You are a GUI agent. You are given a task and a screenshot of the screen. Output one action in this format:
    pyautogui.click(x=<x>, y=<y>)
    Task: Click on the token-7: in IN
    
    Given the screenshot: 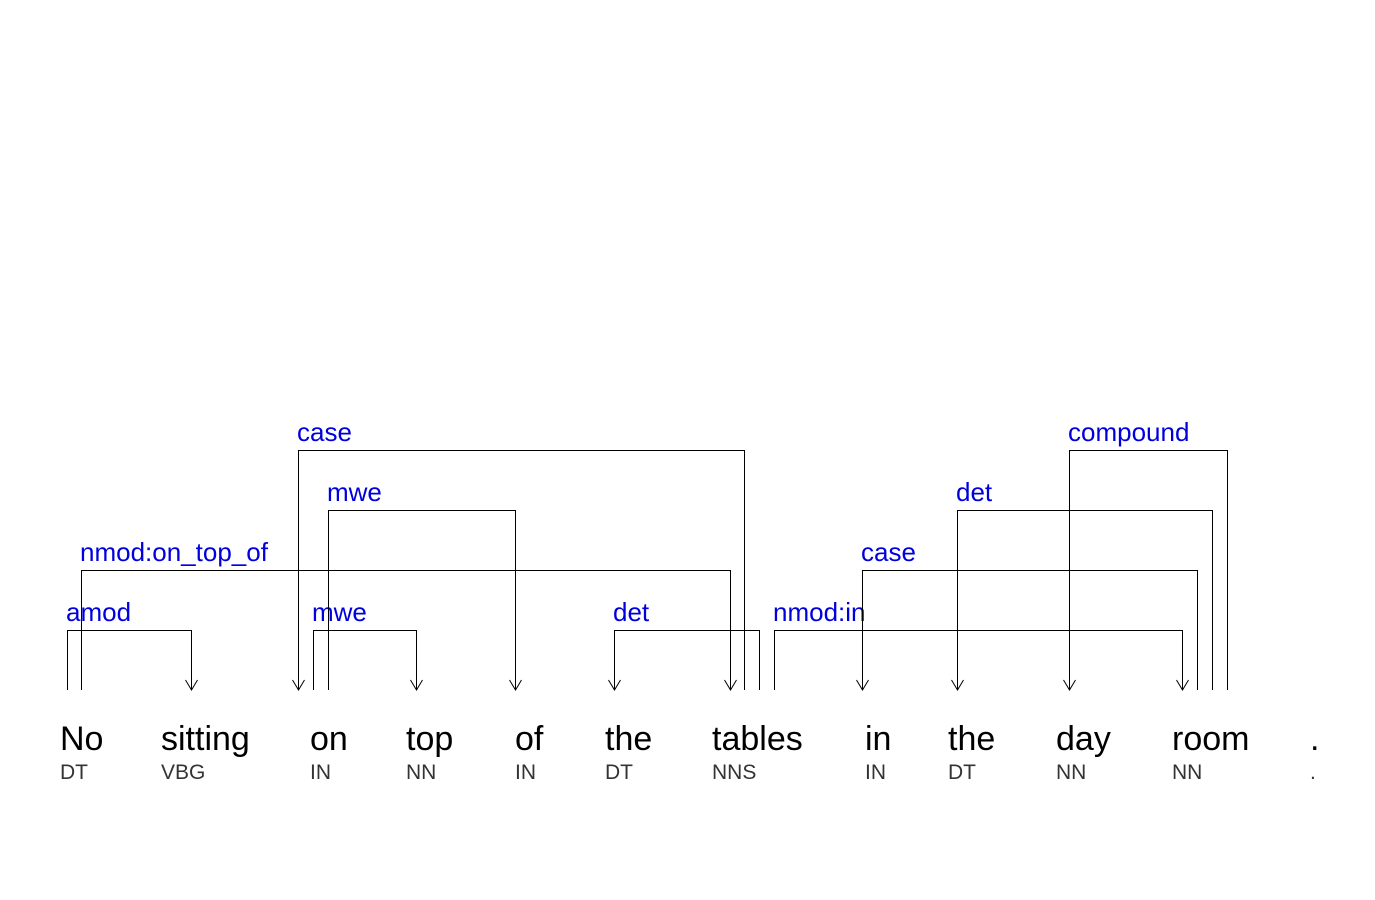 What is the action you would take?
    pyautogui.click(x=878, y=752)
    